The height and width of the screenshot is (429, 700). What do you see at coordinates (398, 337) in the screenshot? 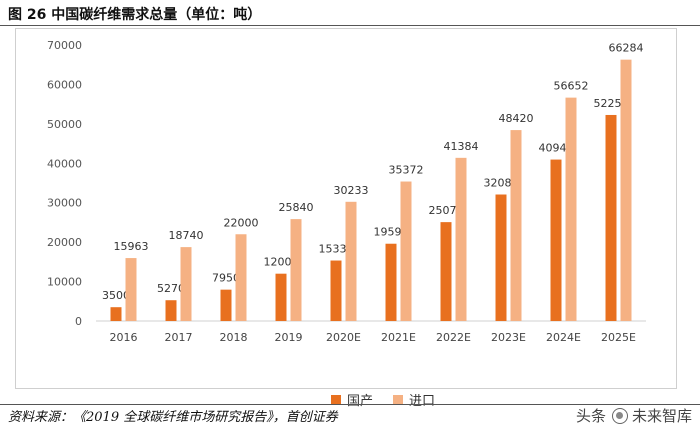
I see `x-tick-label: 2021E` at bounding box center [398, 337].